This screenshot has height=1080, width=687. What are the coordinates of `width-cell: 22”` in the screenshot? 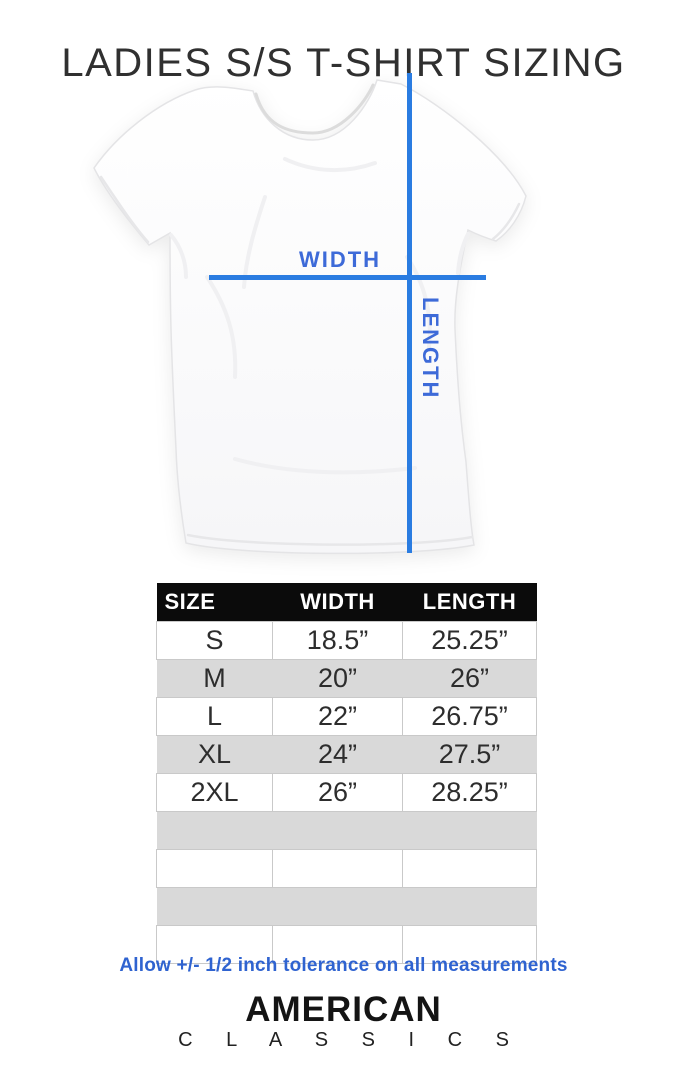 It's located at (337, 716).